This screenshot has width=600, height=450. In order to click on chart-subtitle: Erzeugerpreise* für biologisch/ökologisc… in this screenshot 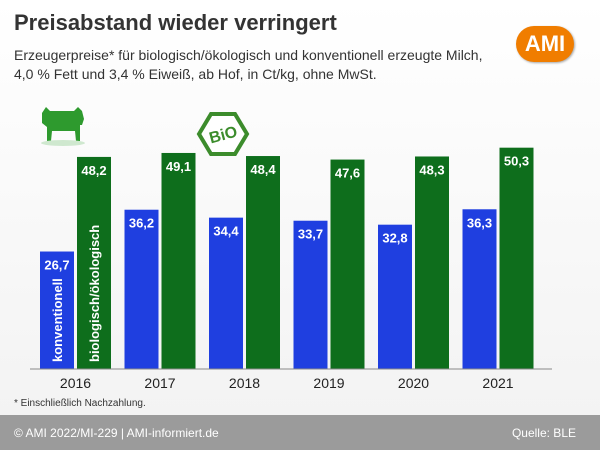, I will do `click(248, 64)`.